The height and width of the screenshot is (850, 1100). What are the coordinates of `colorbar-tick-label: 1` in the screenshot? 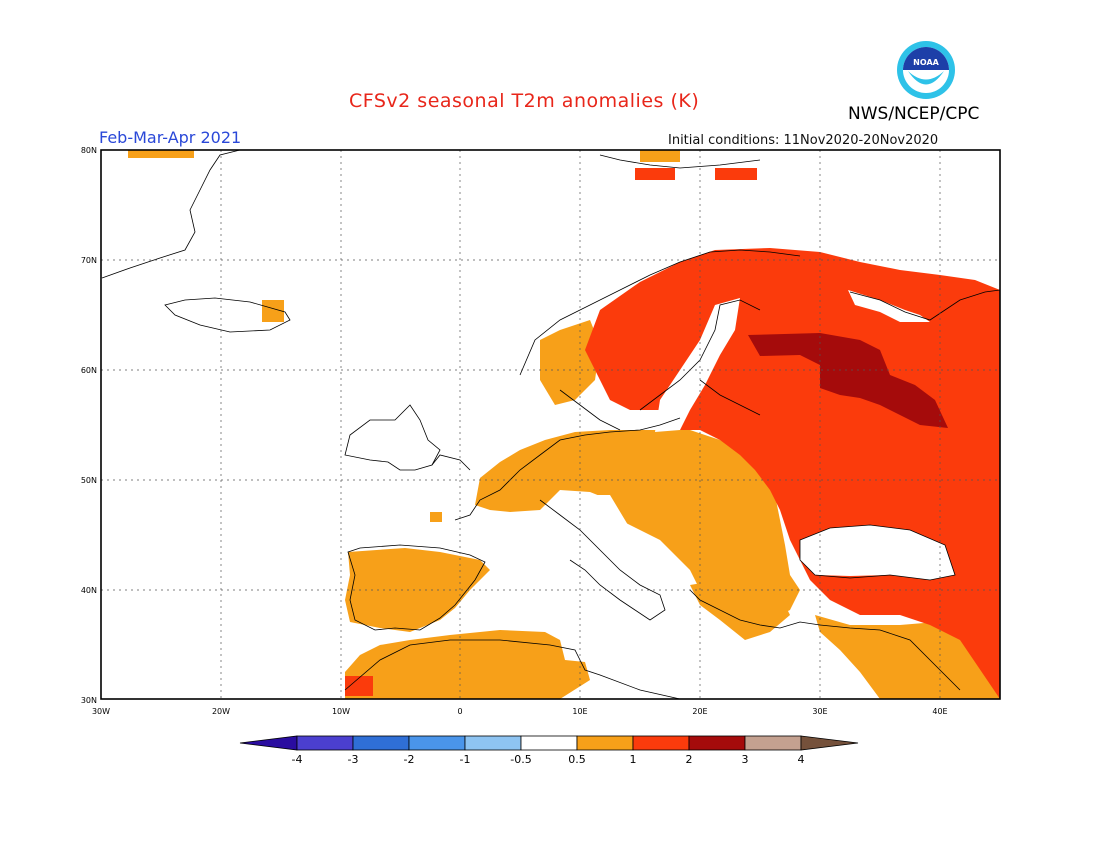 It's located at (633, 759).